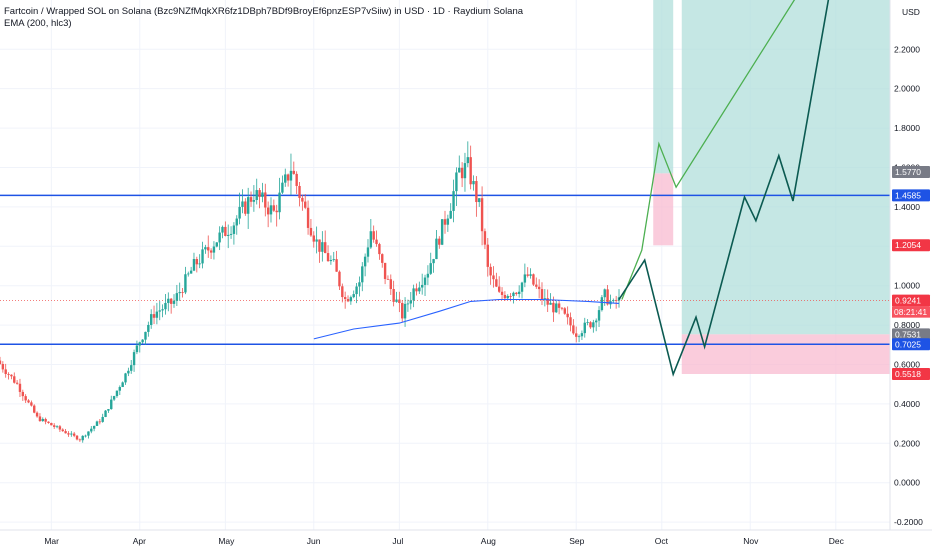  Describe the element at coordinates (907, 286) in the screenshot. I see `price-tick-label: 1.0000` at that location.